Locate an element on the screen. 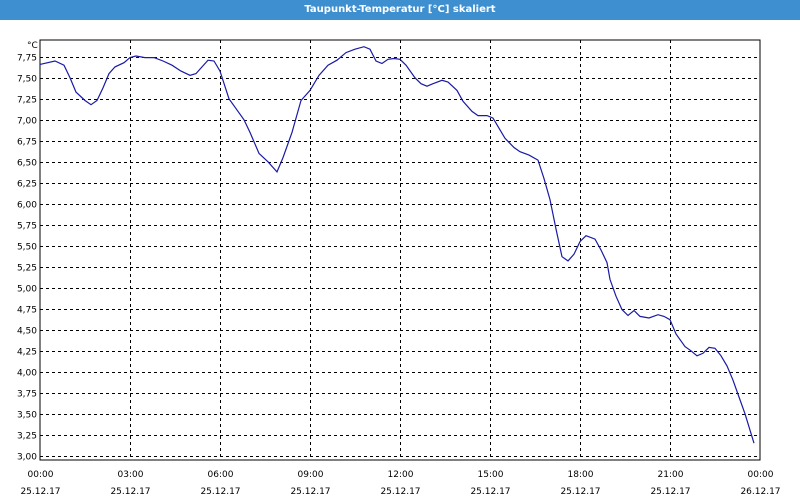 This screenshot has width=800, height=500. y-tick-label: 6,75 is located at coordinates (27, 143).